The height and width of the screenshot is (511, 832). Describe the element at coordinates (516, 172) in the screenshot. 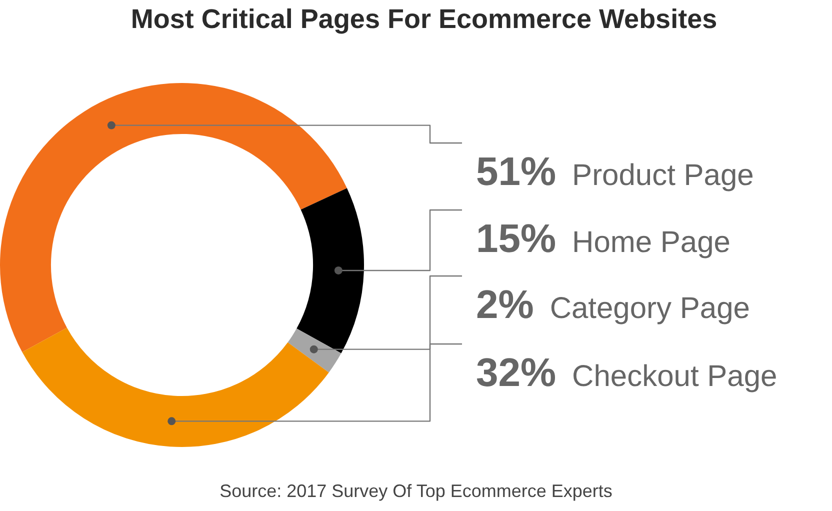

I see `data-label: 51%` at that location.